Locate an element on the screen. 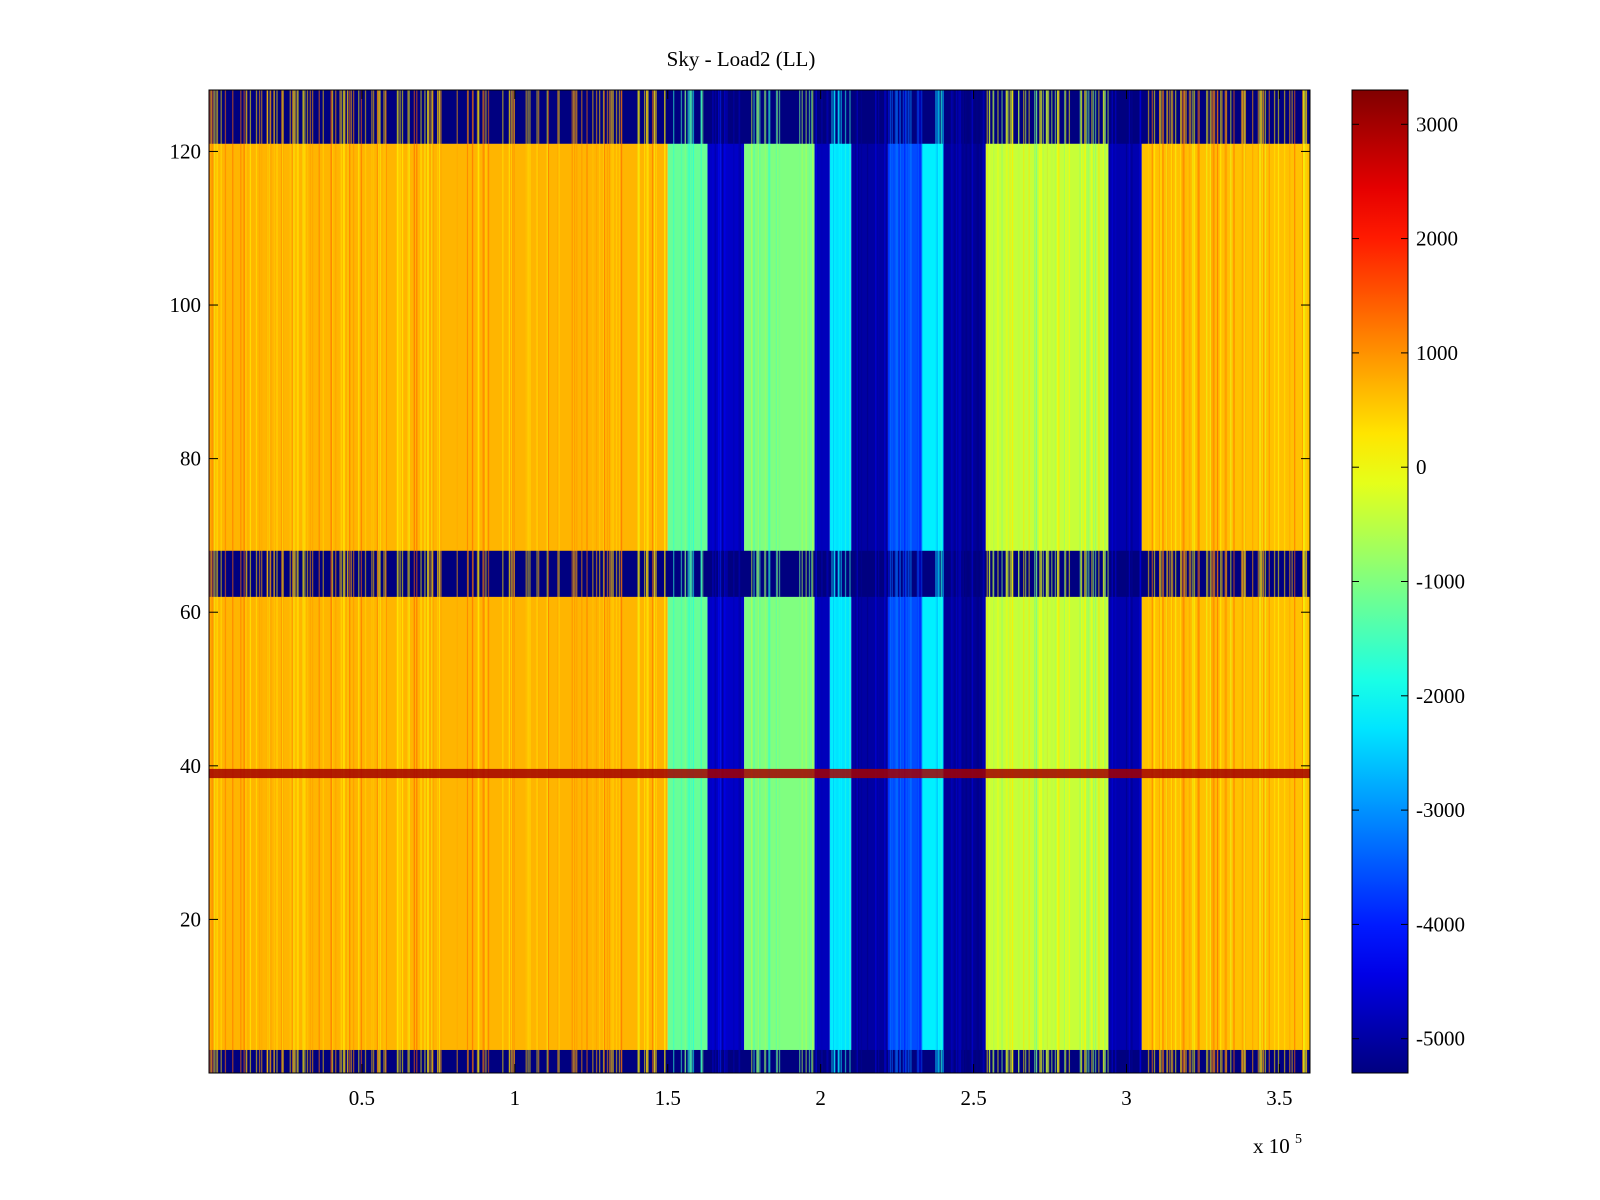 The image size is (1600, 1200). colorbar-tick-label: 0 is located at coordinates (1421, 467).